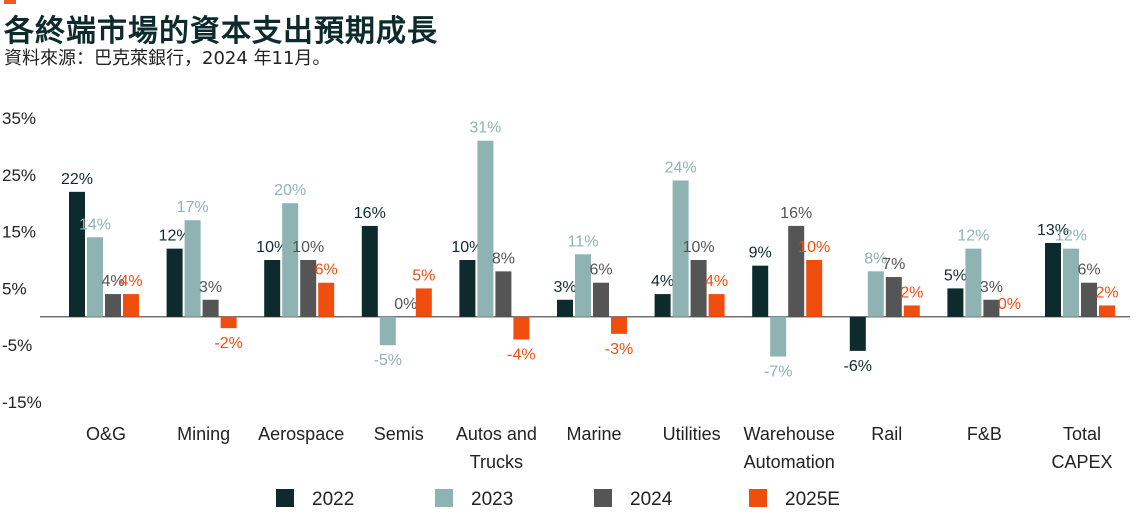 The width and height of the screenshot is (1137, 518). Describe the element at coordinates (564, 287) in the screenshot. I see `data-label-2022: 3%` at that location.